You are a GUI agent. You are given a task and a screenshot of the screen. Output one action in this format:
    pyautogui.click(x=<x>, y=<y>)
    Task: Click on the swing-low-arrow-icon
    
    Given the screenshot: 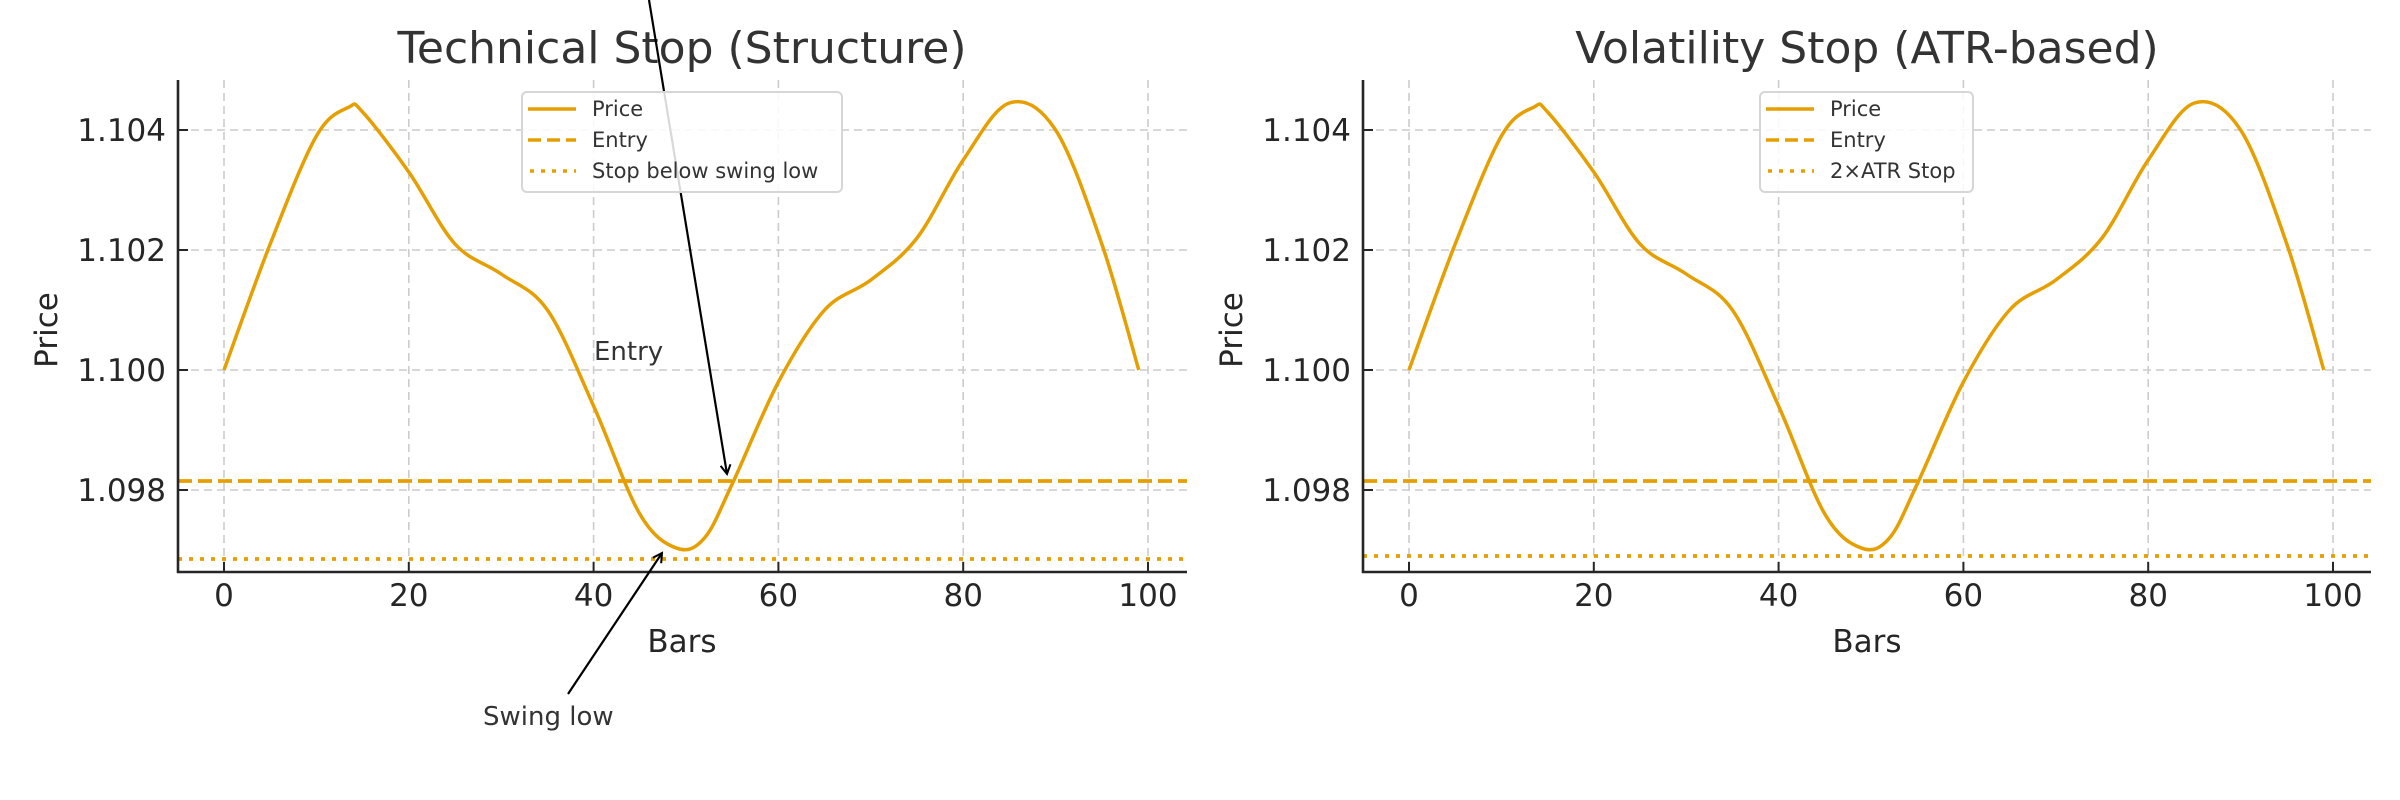 What is the action you would take?
    pyautogui.click(x=614, y=624)
    